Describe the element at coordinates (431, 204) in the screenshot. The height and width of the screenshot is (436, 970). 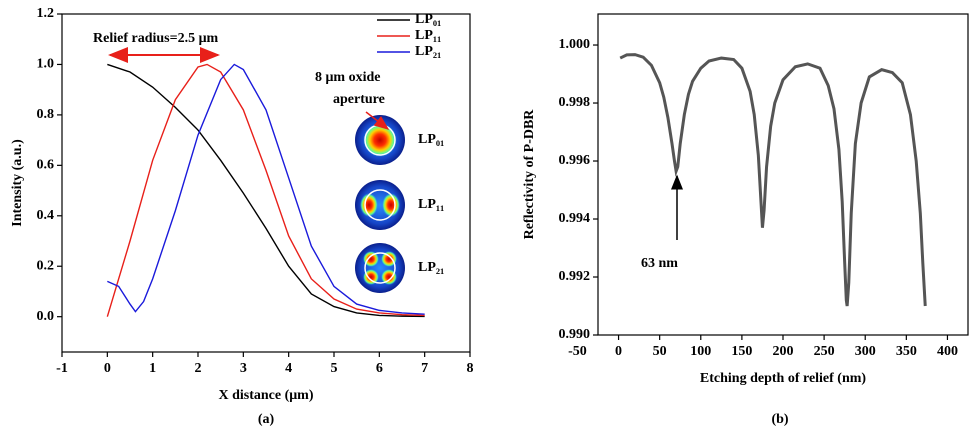
I see `mode-label: LP₁₁` at that location.